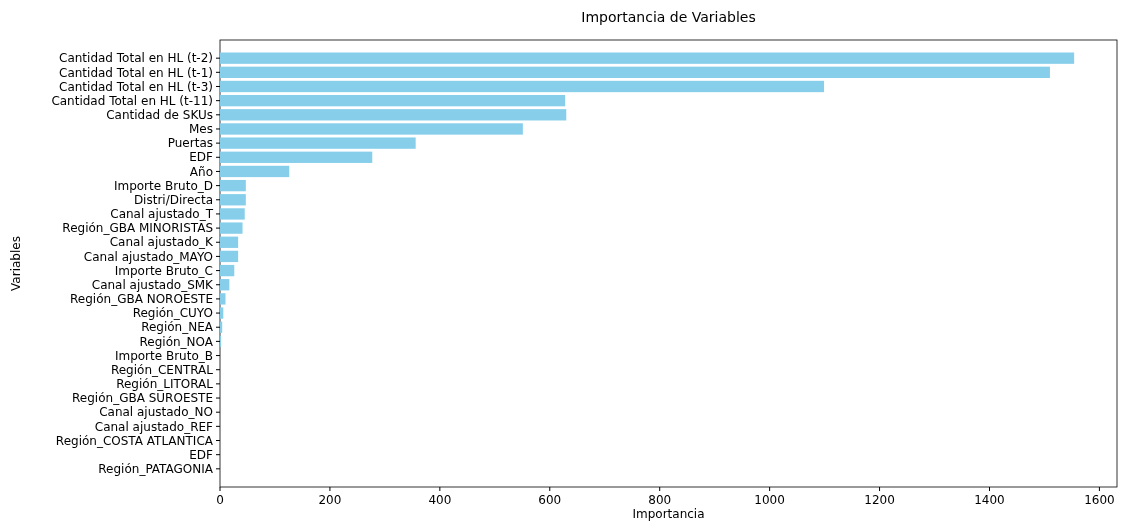 Image resolution: width=1122 pixels, height=522 pixels. I want to click on y-tick-label: Importe Bruto_D, so click(163, 185).